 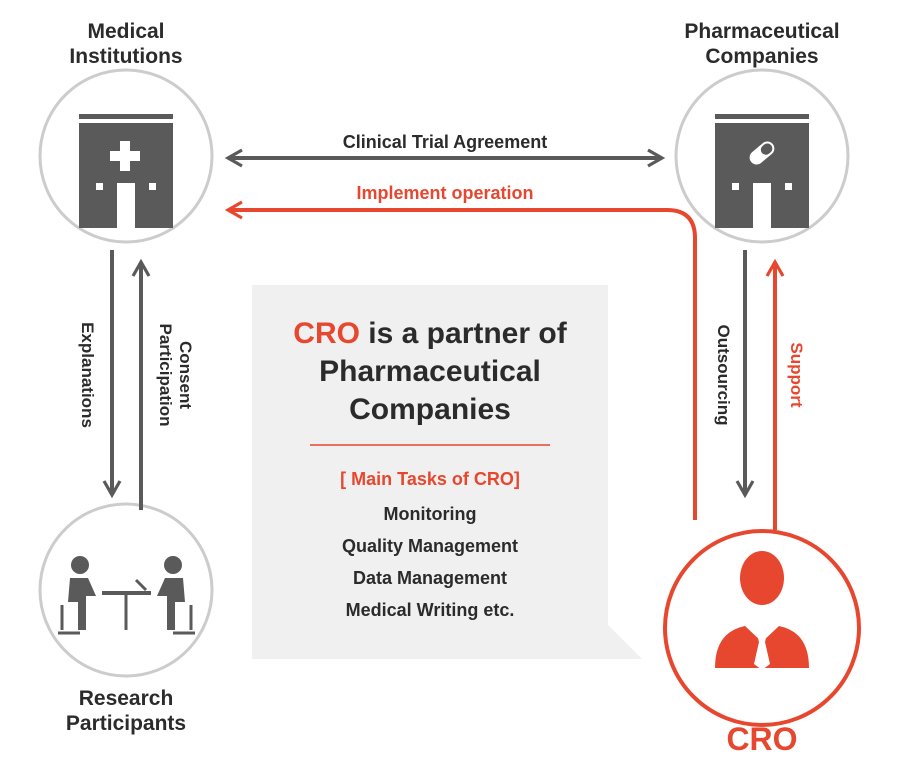 I want to click on consent-participation-label: ConsentParticipation, so click(x=175, y=375).